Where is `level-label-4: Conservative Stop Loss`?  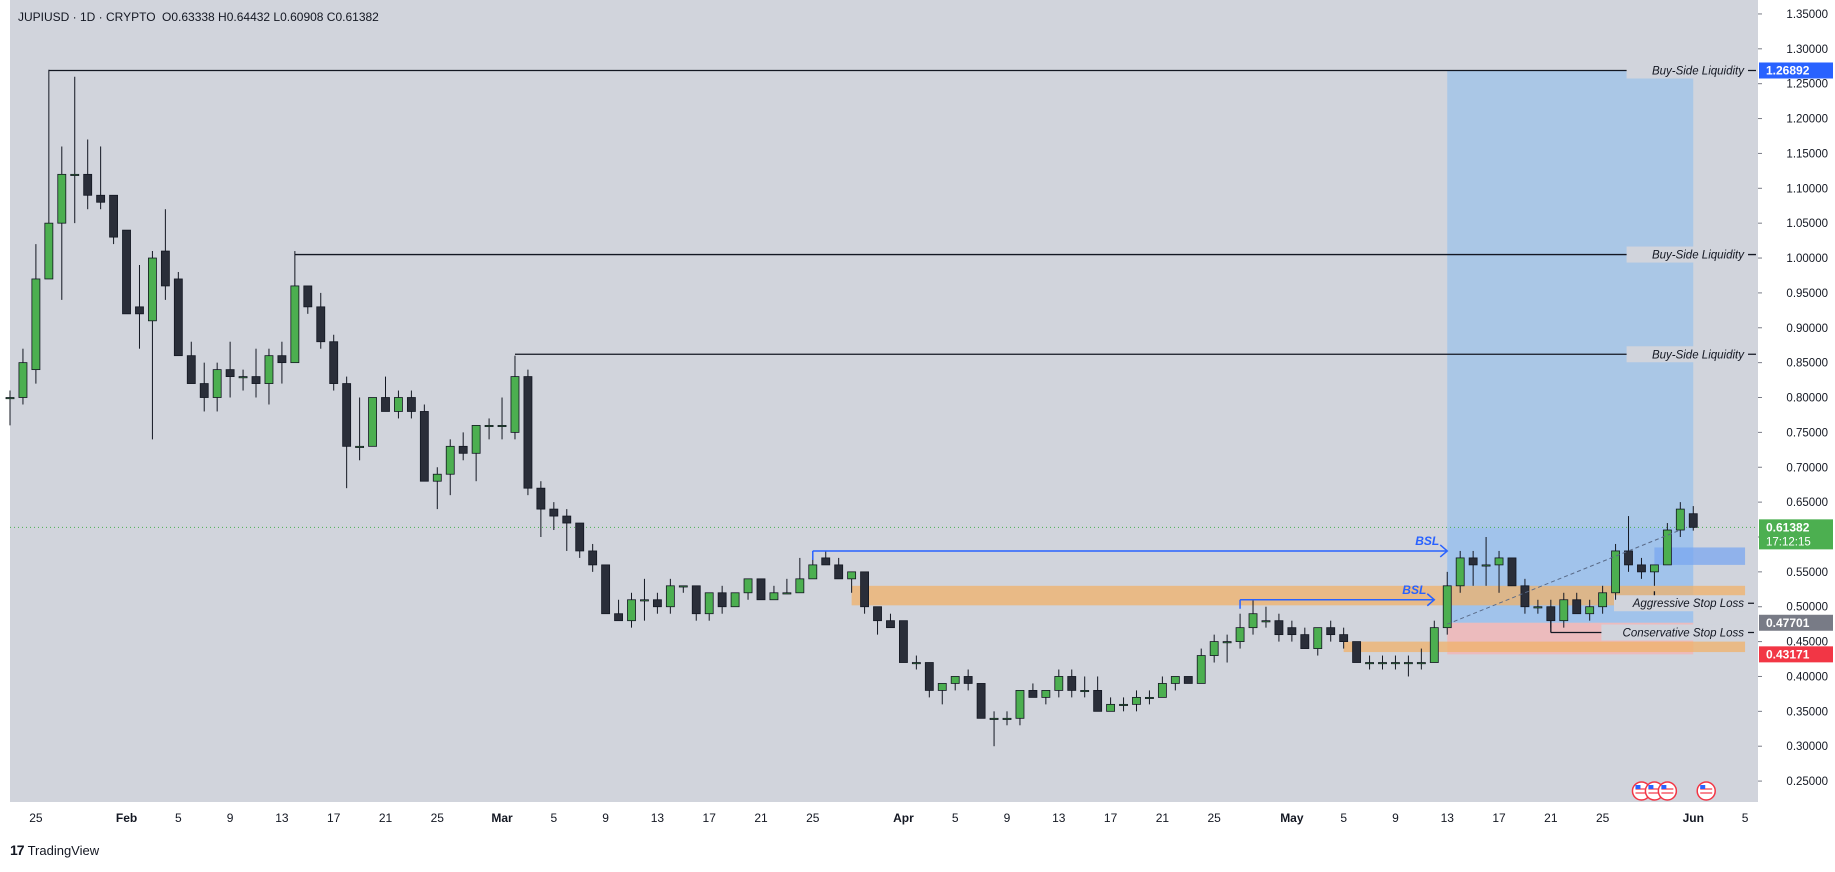 level-label-4: Conservative Stop Loss is located at coordinates (1684, 634).